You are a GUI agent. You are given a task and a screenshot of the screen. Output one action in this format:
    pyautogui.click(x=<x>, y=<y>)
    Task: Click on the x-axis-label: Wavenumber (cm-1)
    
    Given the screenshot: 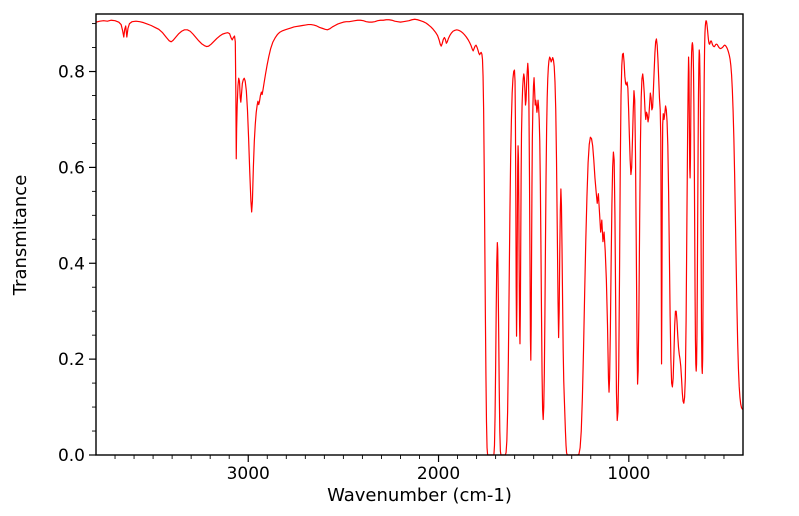 What is the action you would take?
    pyautogui.click(x=419, y=495)
    